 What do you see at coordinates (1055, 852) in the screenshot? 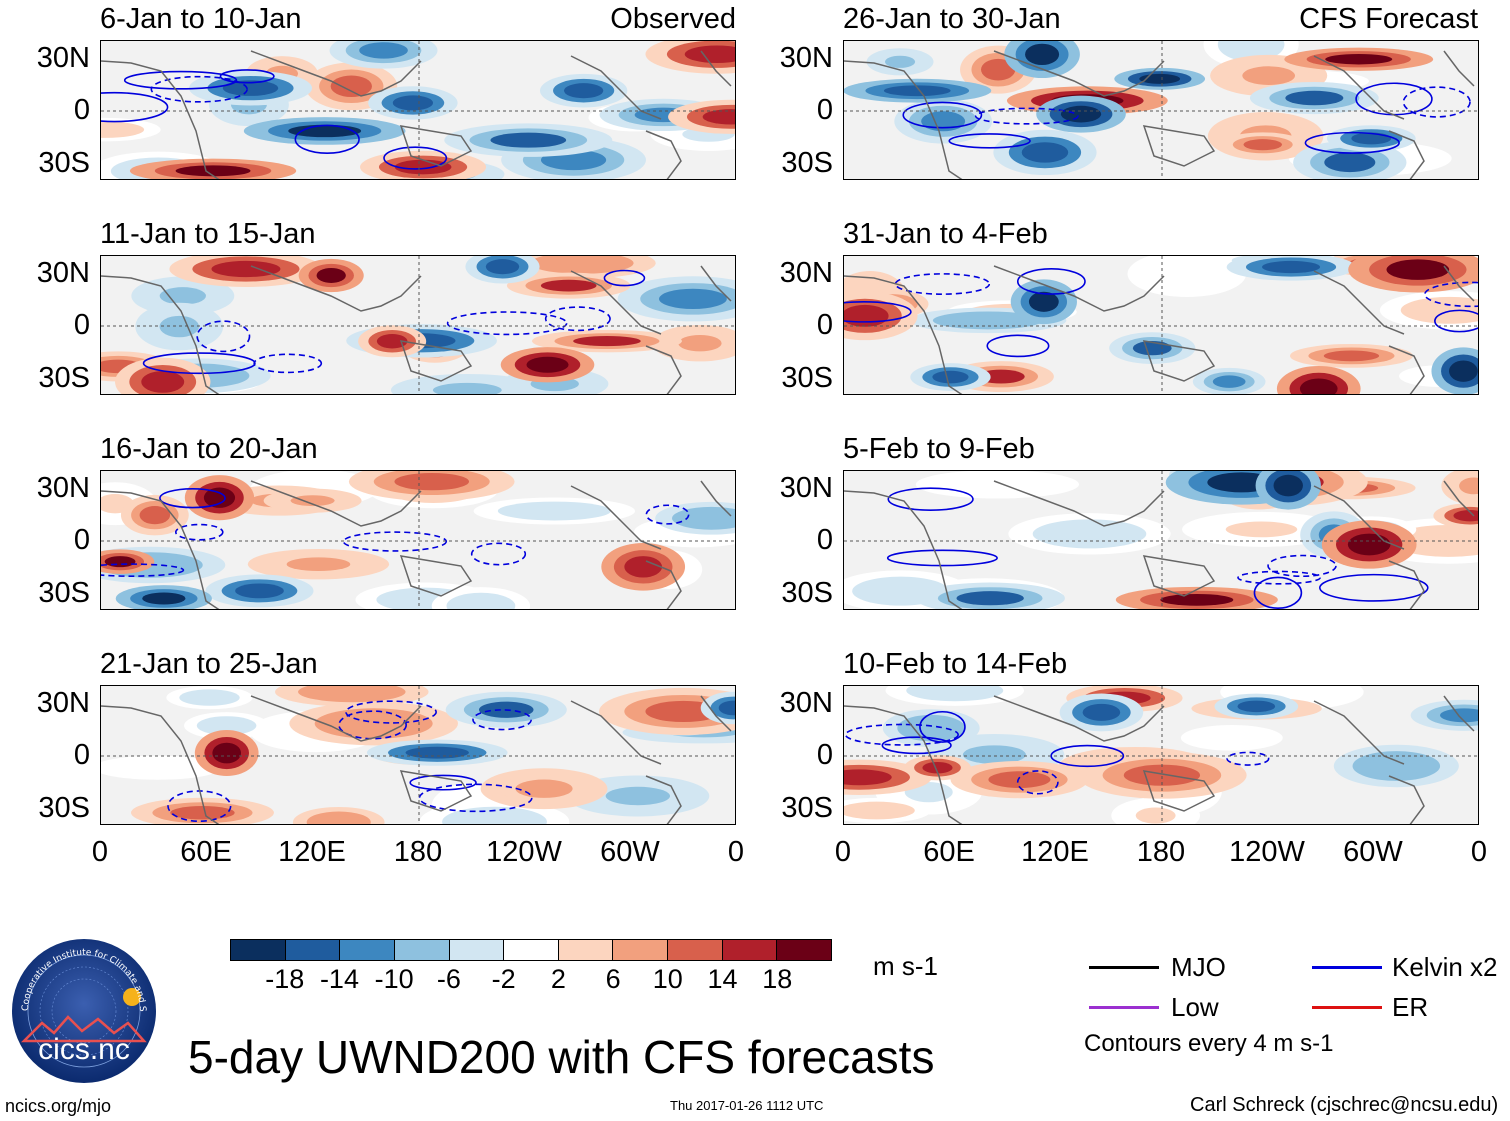
I see `x-tick-label: 120E` at bounding box center [1055, 852].